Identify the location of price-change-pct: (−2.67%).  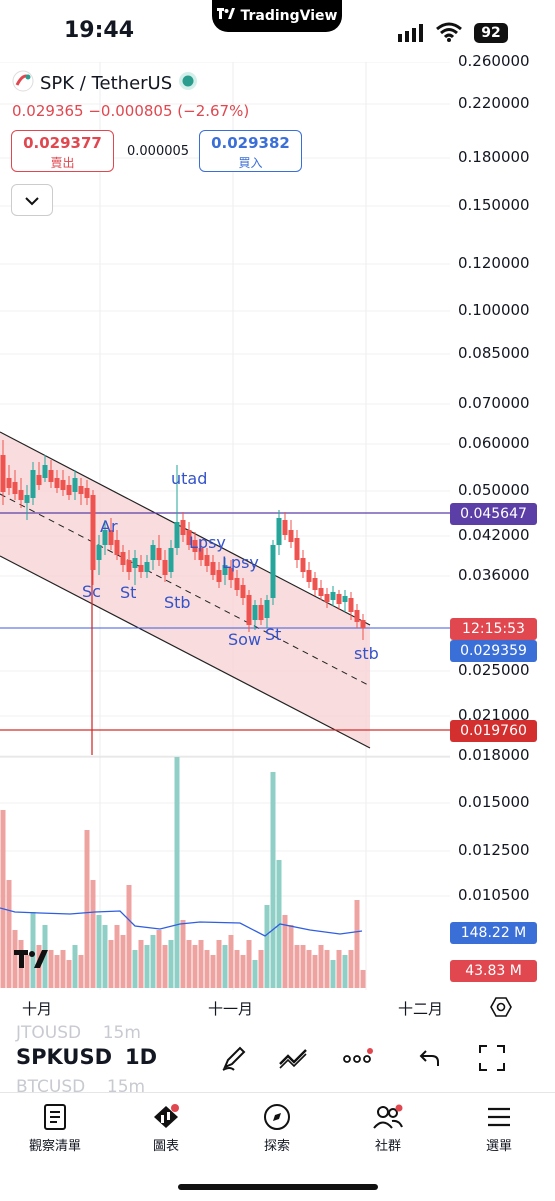
(213, 111).